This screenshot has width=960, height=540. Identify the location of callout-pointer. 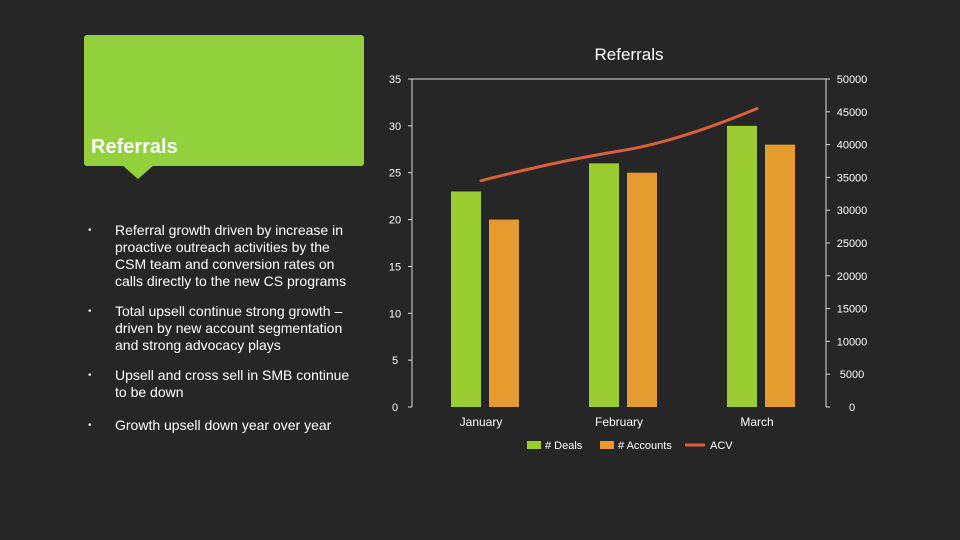
(138, 172).